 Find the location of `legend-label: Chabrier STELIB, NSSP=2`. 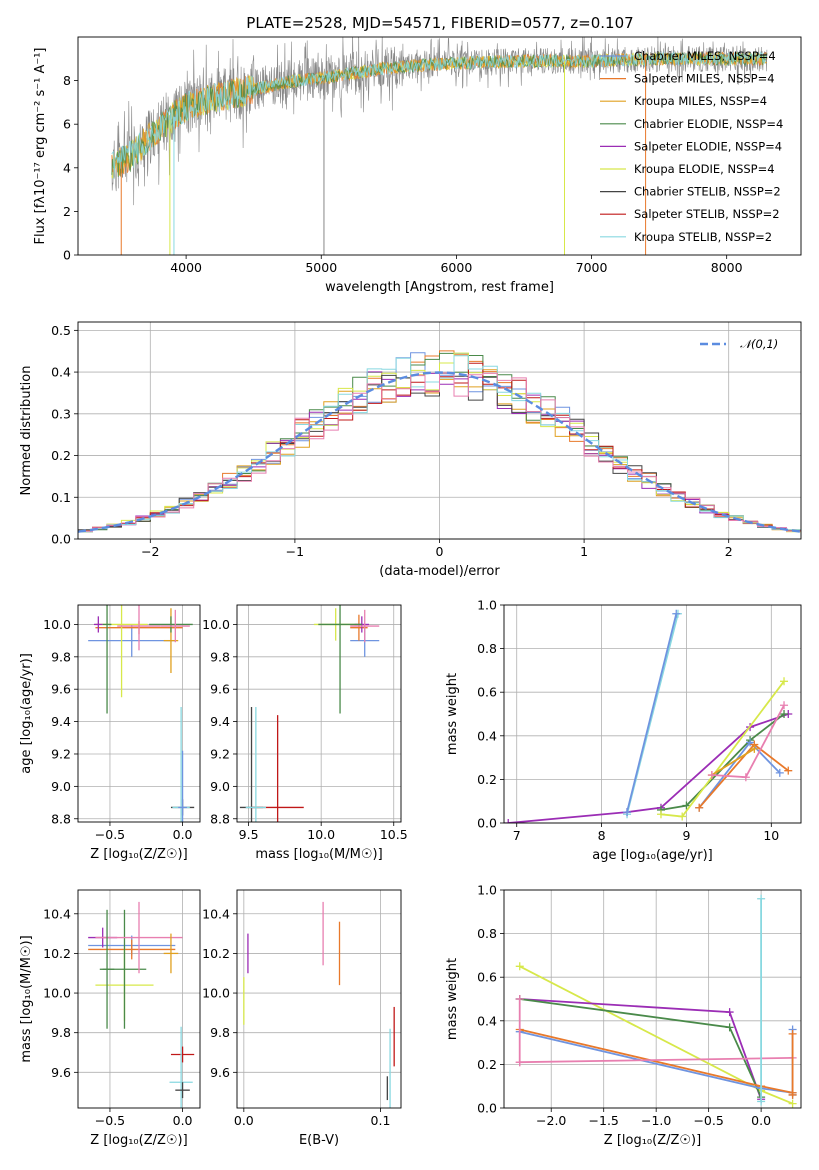

legend-label: Chabrier STELIB, NSSP=2 is located at coordinates (707, 192).